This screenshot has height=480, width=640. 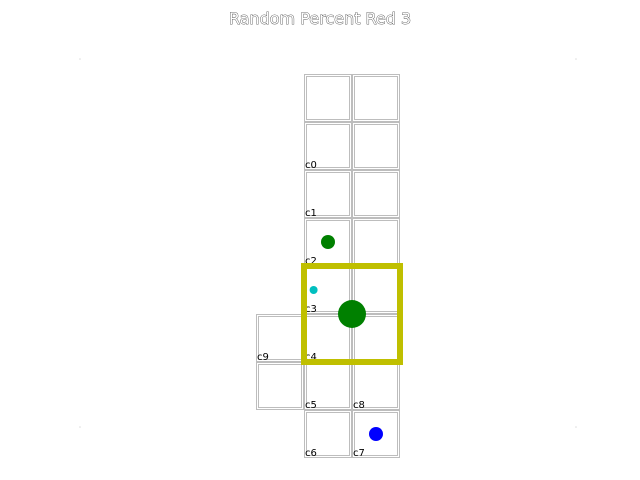 I want to click on cell-label-c6: c6, so click(x=311, y=453).